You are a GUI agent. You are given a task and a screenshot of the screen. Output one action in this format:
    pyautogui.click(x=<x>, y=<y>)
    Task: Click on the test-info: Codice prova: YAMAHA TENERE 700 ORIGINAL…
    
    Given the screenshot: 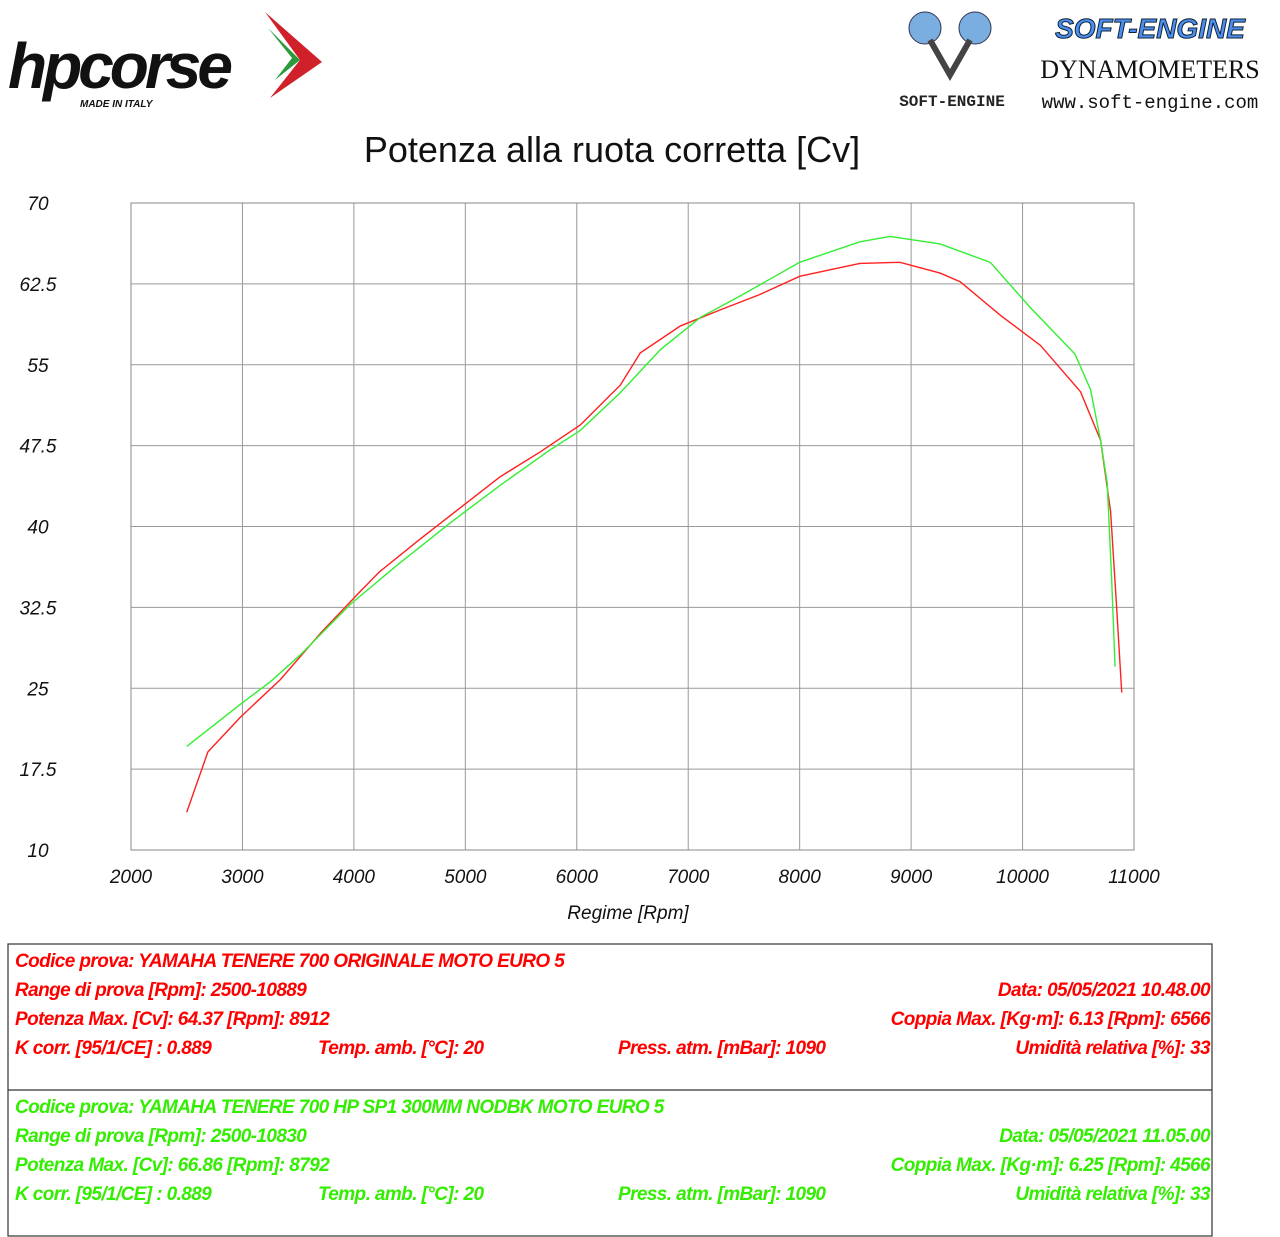 What is the action you would take?
    pyautogui.click(x=290, y=961)
    